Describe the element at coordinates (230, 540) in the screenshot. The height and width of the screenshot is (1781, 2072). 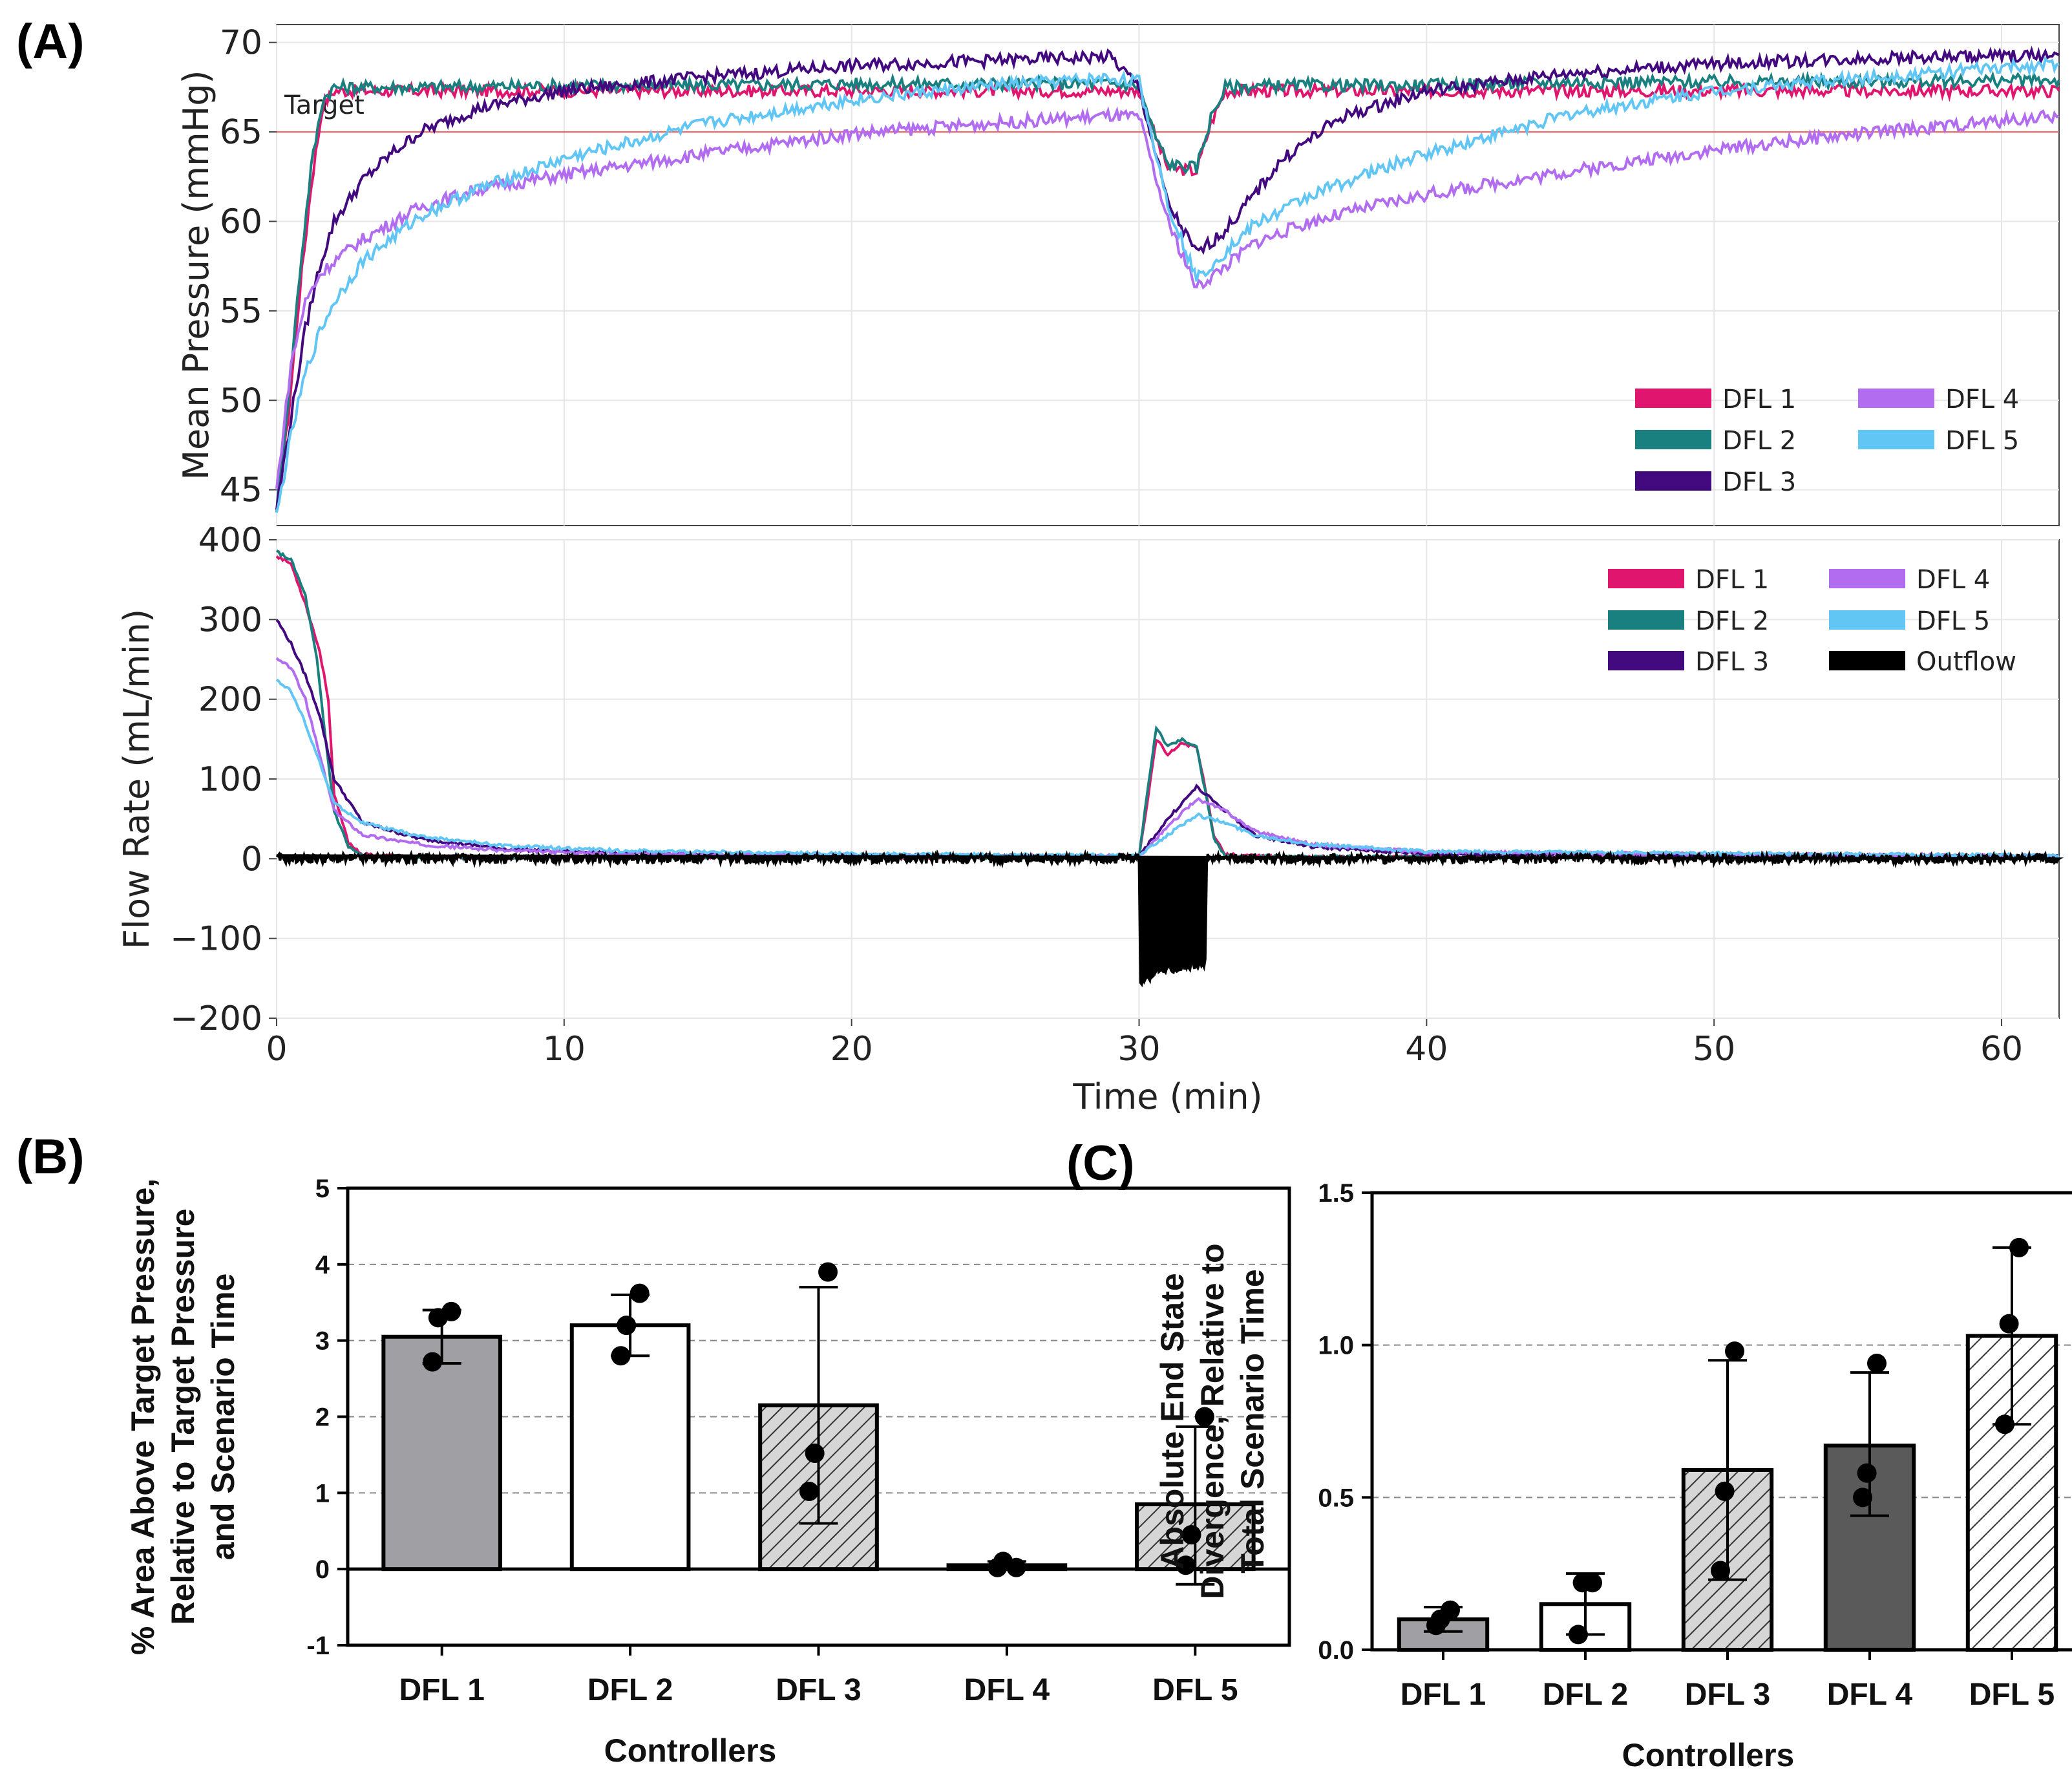
I see `y-tick-label: 400` at that location.